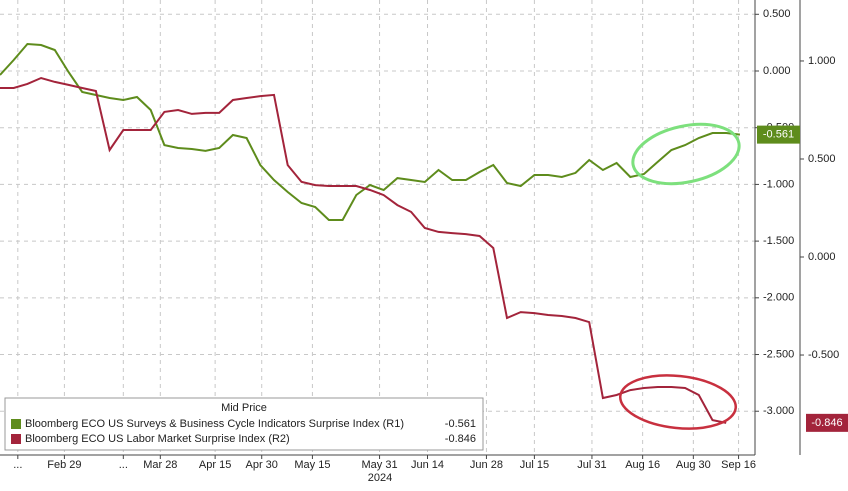  What do you see at coordinates (822, 61) in the screenshot?
I see `y2-tick-label: 1.000` at bounding box center [822, 61].